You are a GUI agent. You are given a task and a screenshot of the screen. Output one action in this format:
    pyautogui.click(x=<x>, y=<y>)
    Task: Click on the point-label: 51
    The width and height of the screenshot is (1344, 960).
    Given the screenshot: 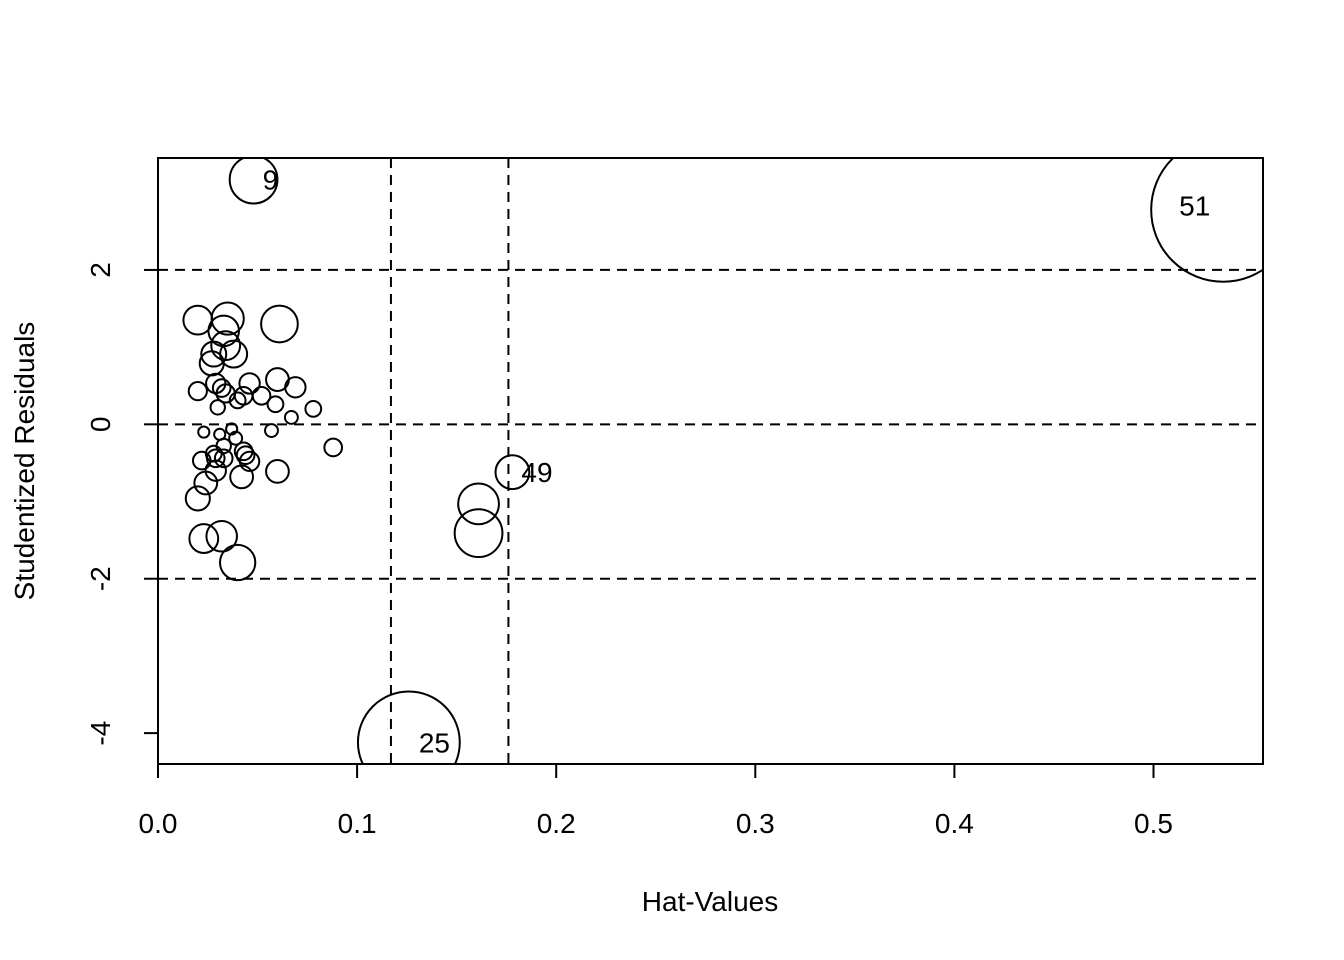 What is the action you would take?
    pyautogui.click(x=1194, y=206)
    